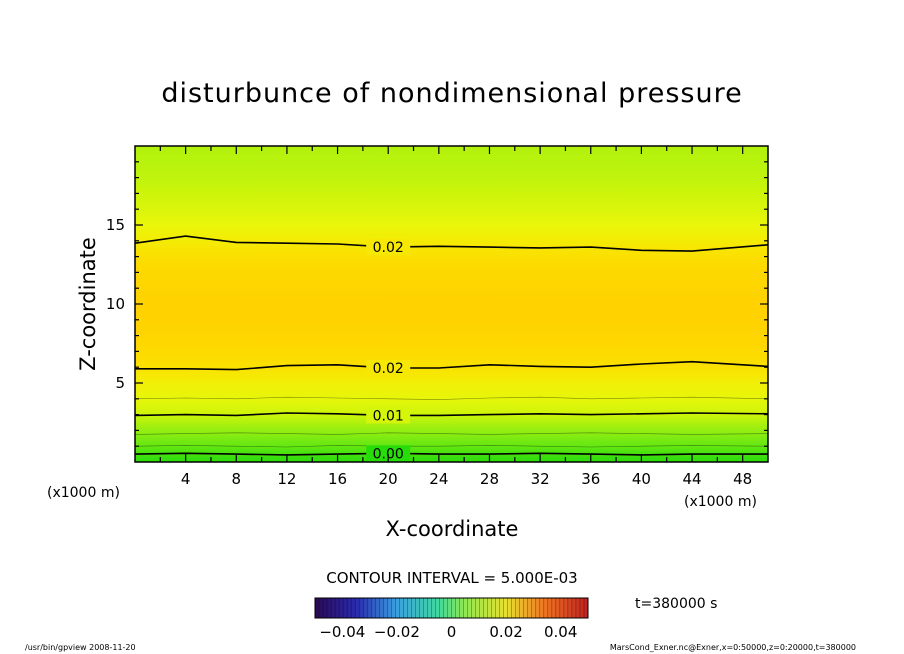 This screenshot has height=654, width=904. Describe the element at coordinates (286, 479) in the screenshot. I see `x-tick-label: 12` at that location.